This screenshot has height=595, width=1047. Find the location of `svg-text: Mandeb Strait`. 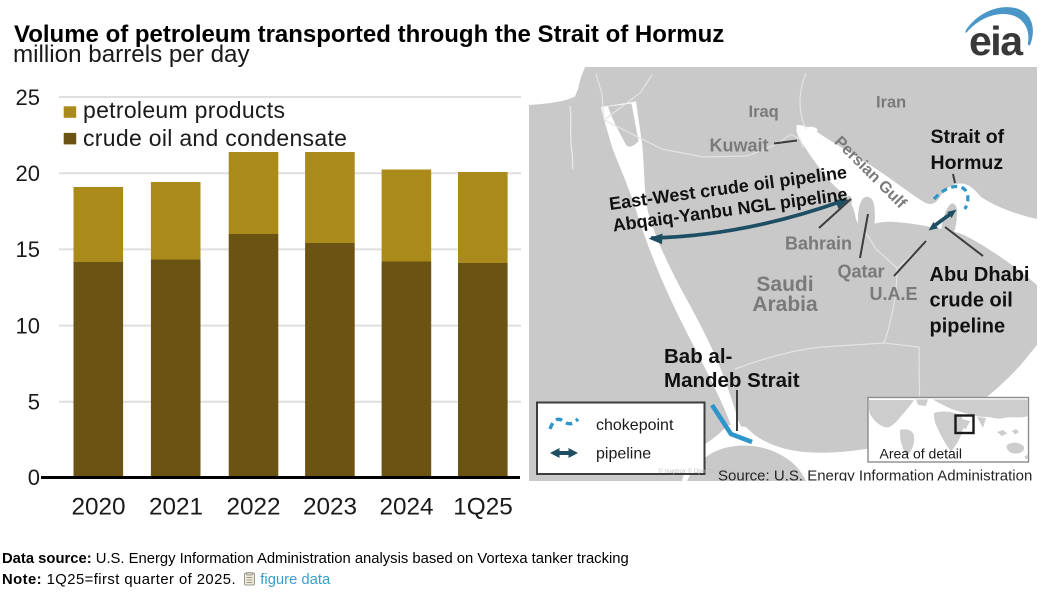

svg-text: Mandeb Strait is located at coordinates (732, 380).